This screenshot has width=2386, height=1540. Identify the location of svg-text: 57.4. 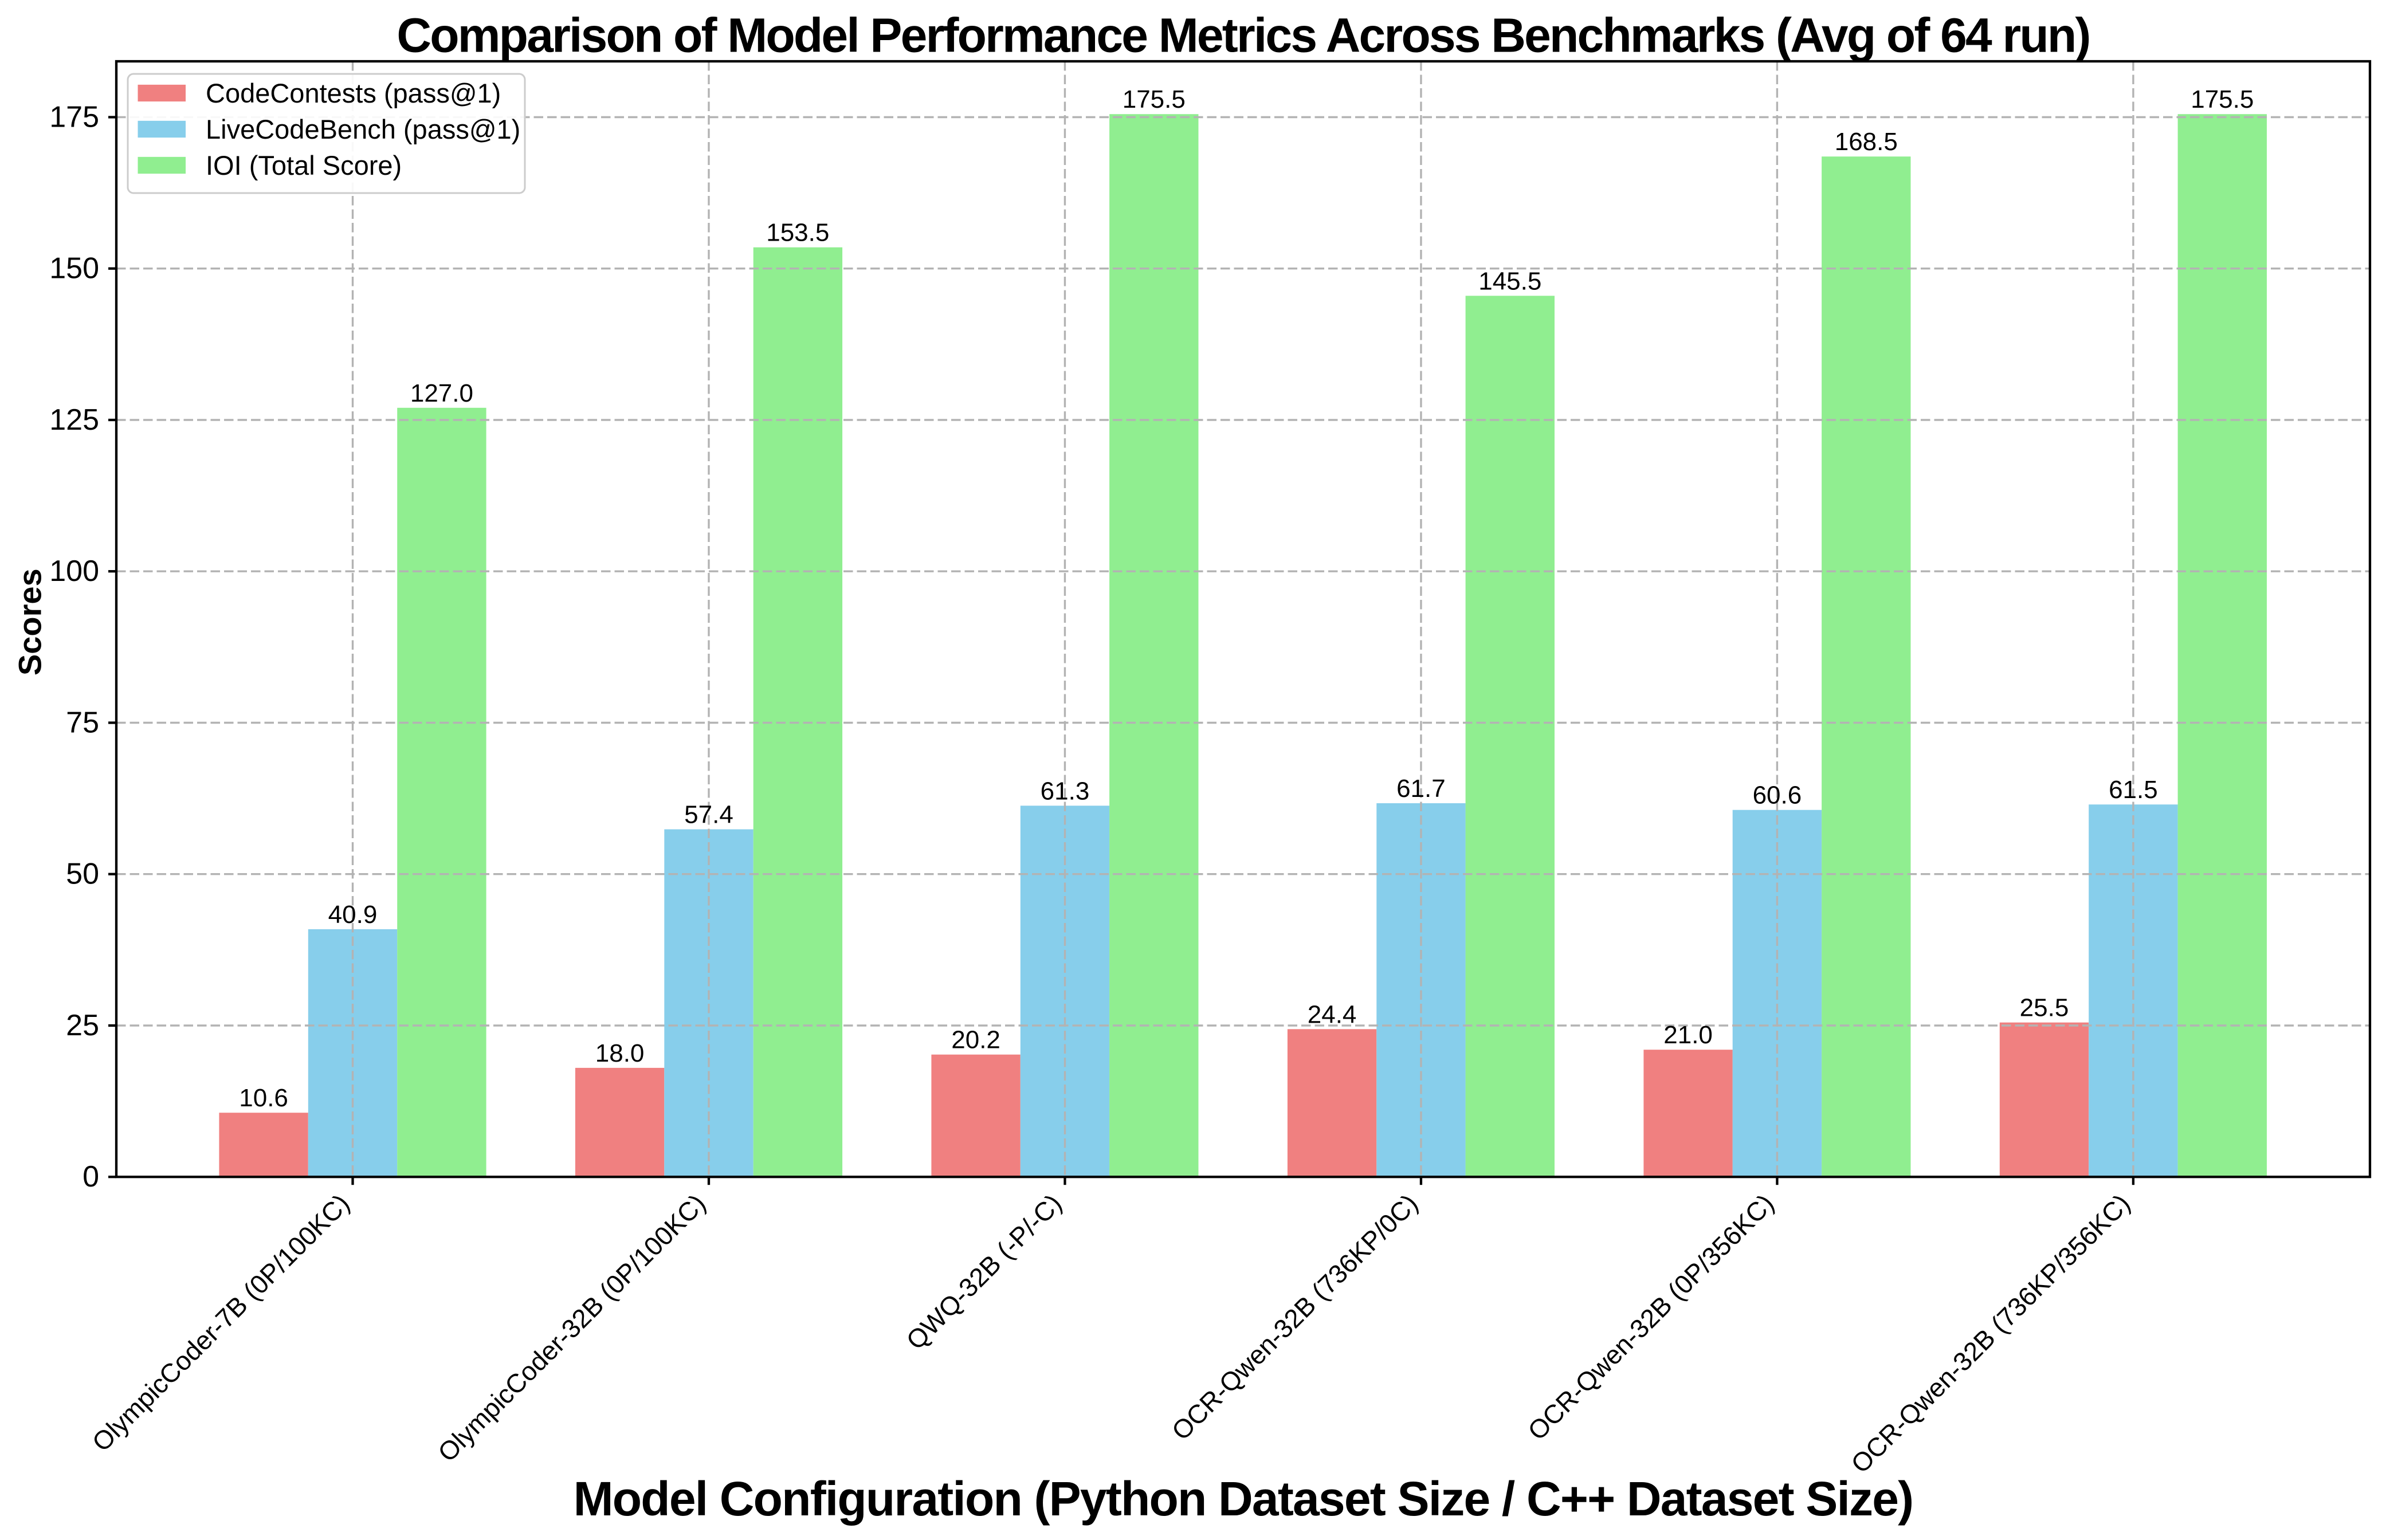
(708, 815).